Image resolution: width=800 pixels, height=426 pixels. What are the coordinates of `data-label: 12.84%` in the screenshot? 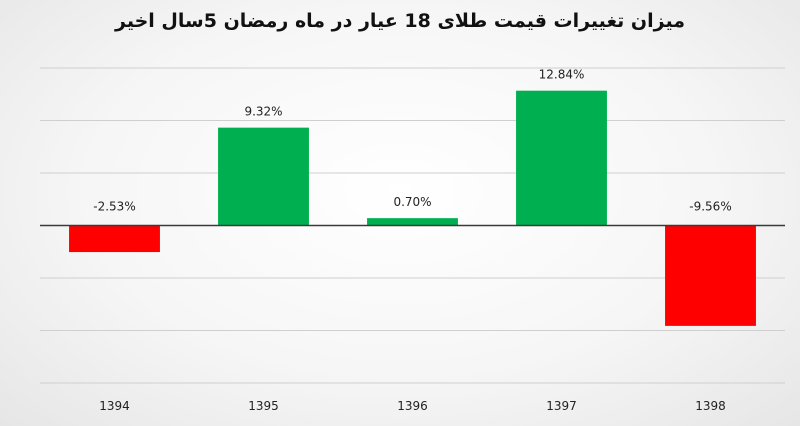 It's located at (562, 75).